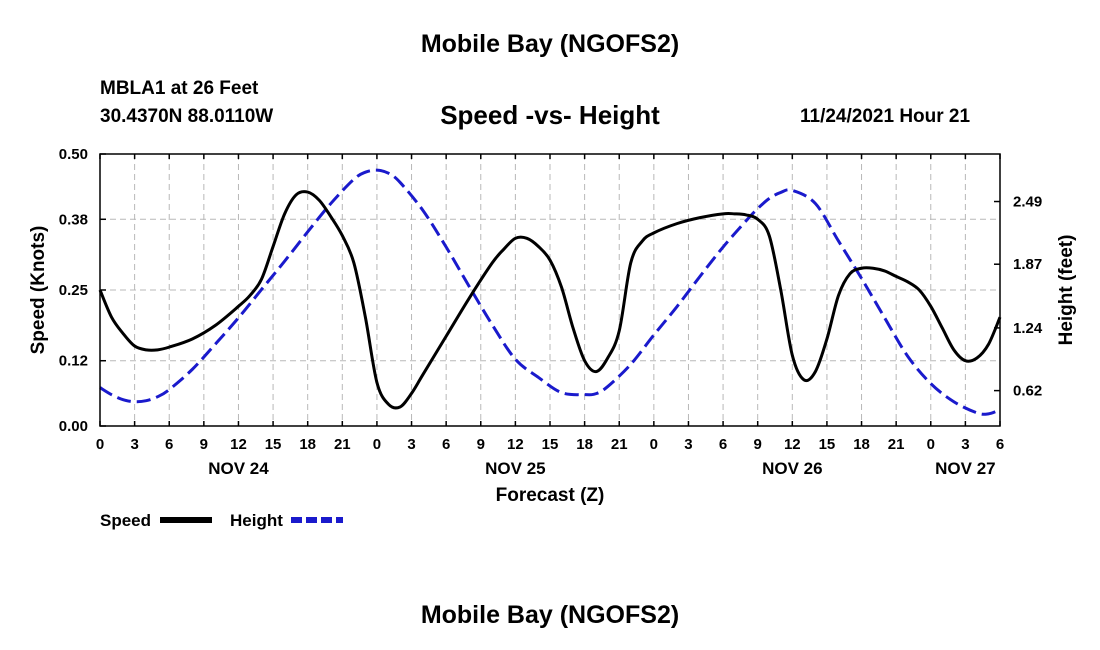 Image resolution: width=1100 pixels, height=650 pixels. Describe the element at coordinates (792, 468) in the screenshot. I see `date-label: NOV 26` at that location.